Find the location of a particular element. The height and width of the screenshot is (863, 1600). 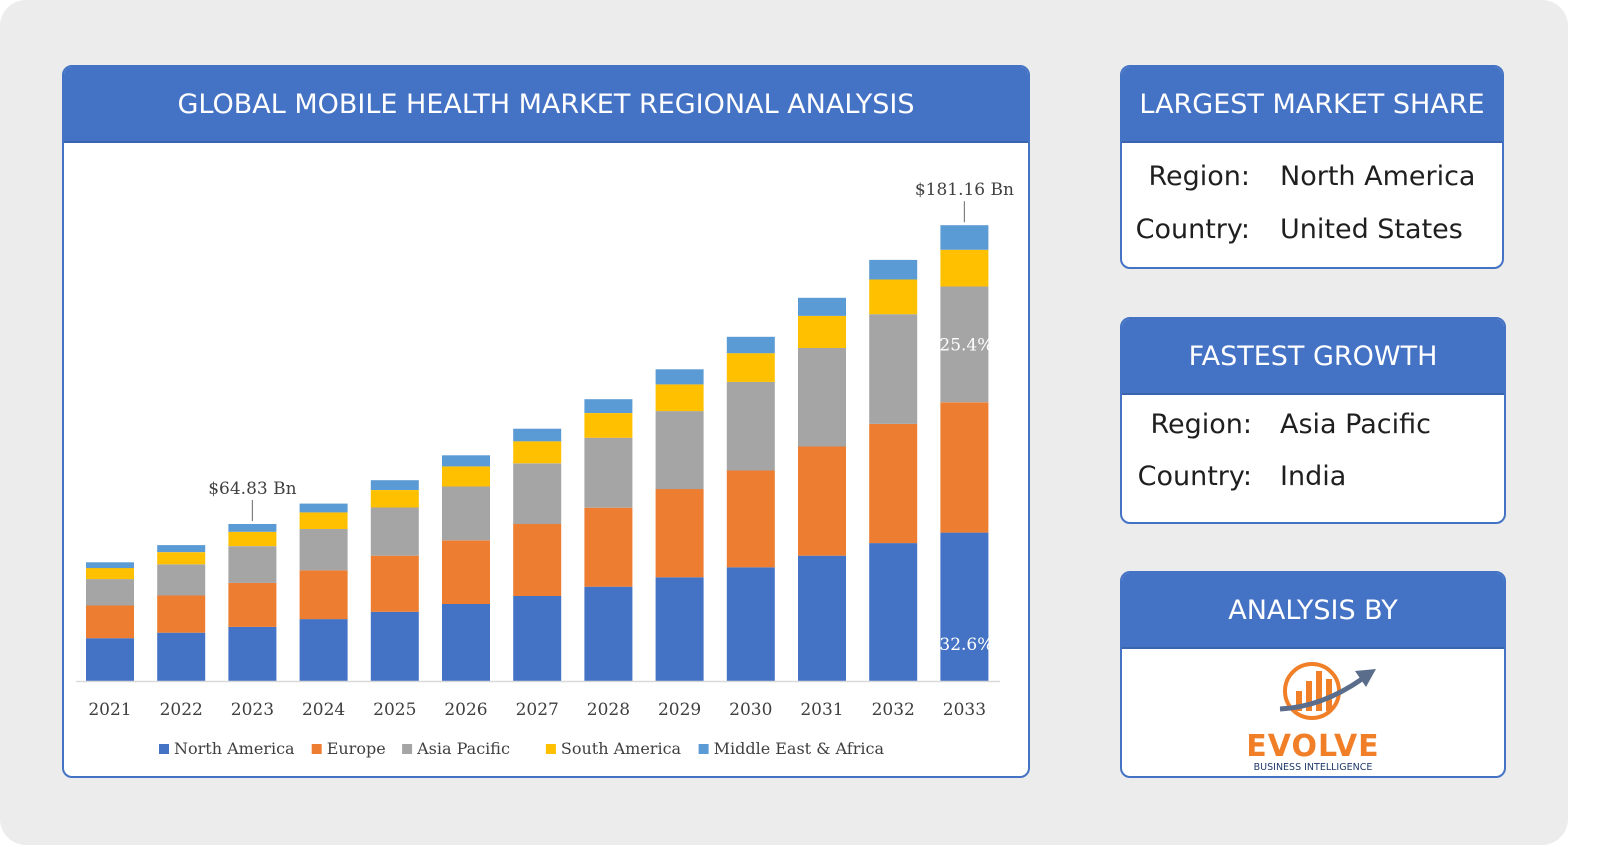

bar-asia-pacific-2024 is located at coordinates (323, 550).